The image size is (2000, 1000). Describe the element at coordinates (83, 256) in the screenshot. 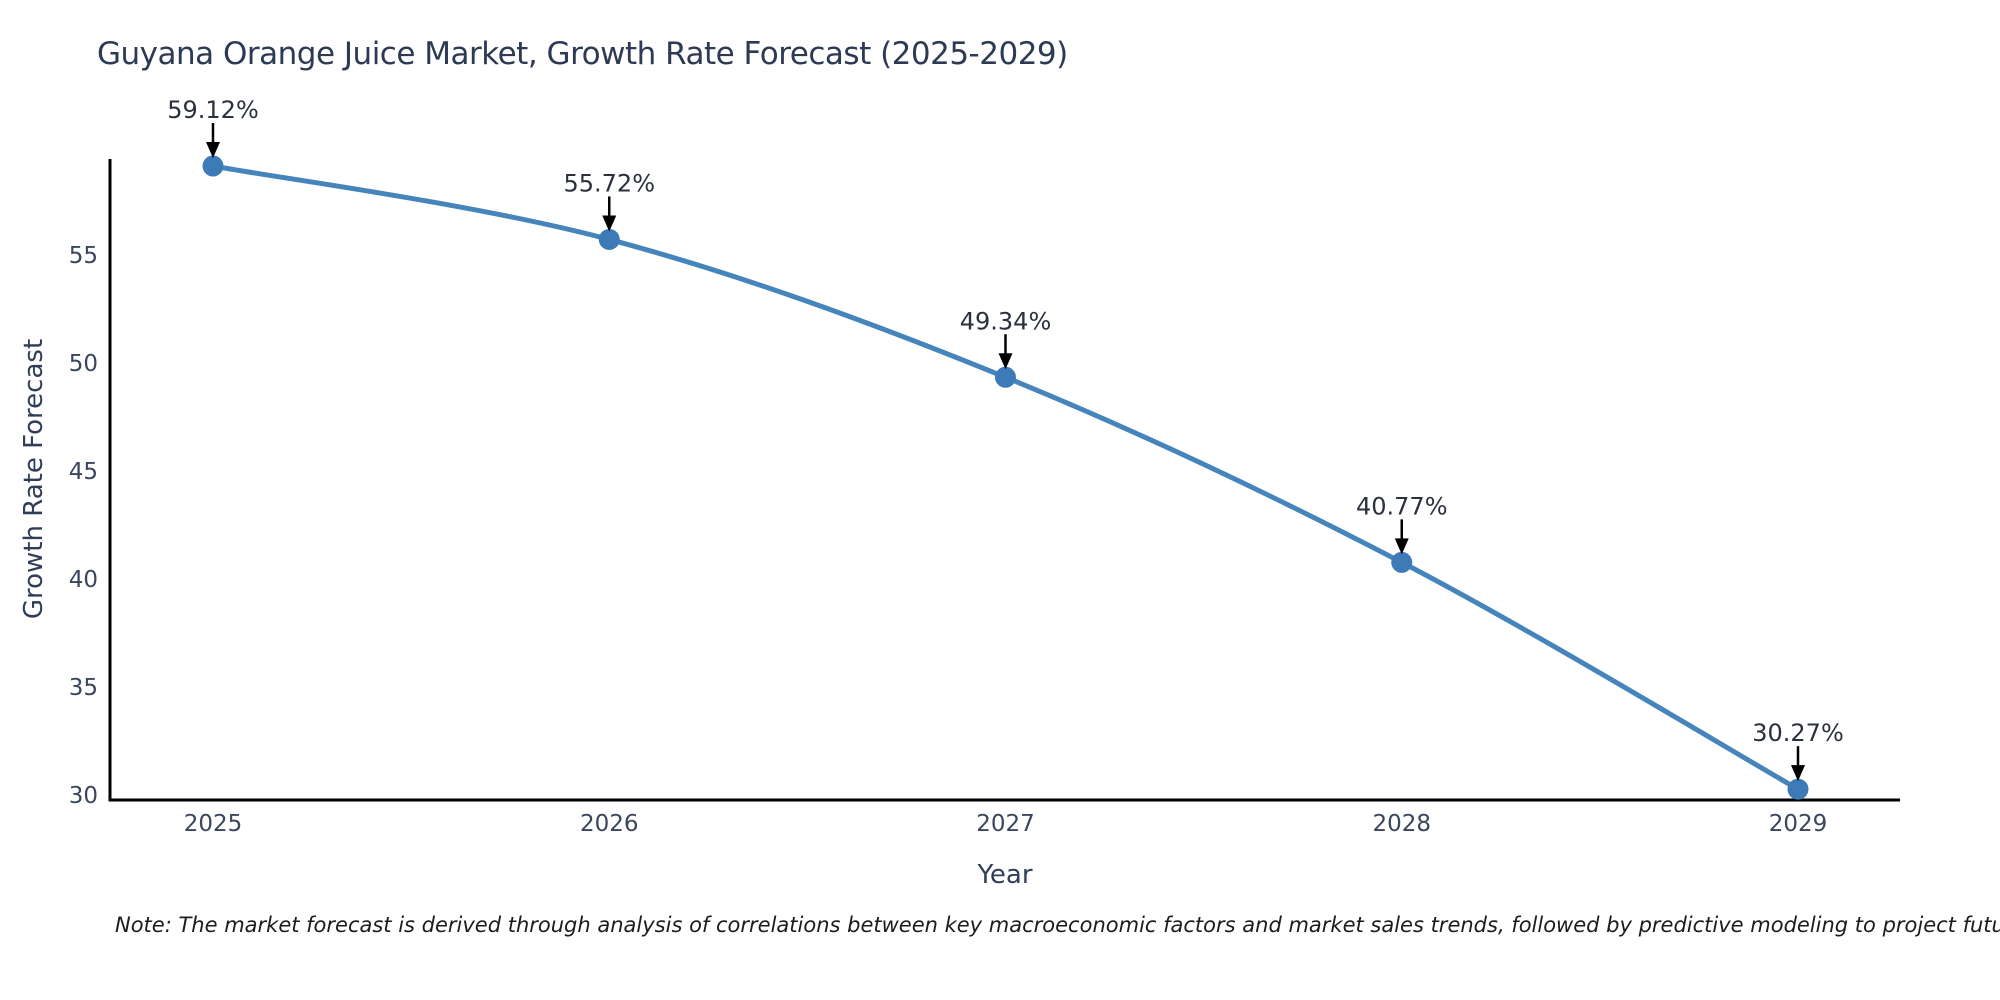

I see `y-tick-label: 55` at that location.